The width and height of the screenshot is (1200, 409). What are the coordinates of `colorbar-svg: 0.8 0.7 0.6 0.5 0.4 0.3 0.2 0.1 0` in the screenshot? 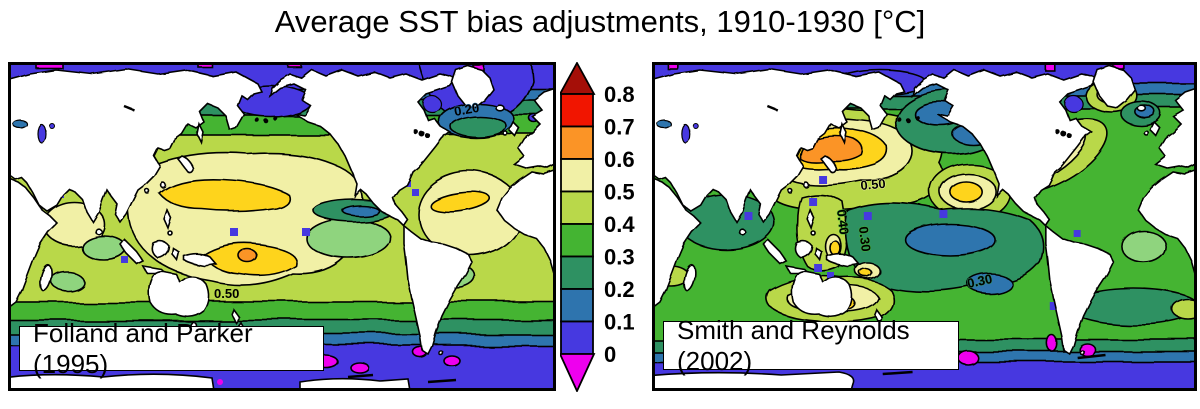 It's located at (597, 227).